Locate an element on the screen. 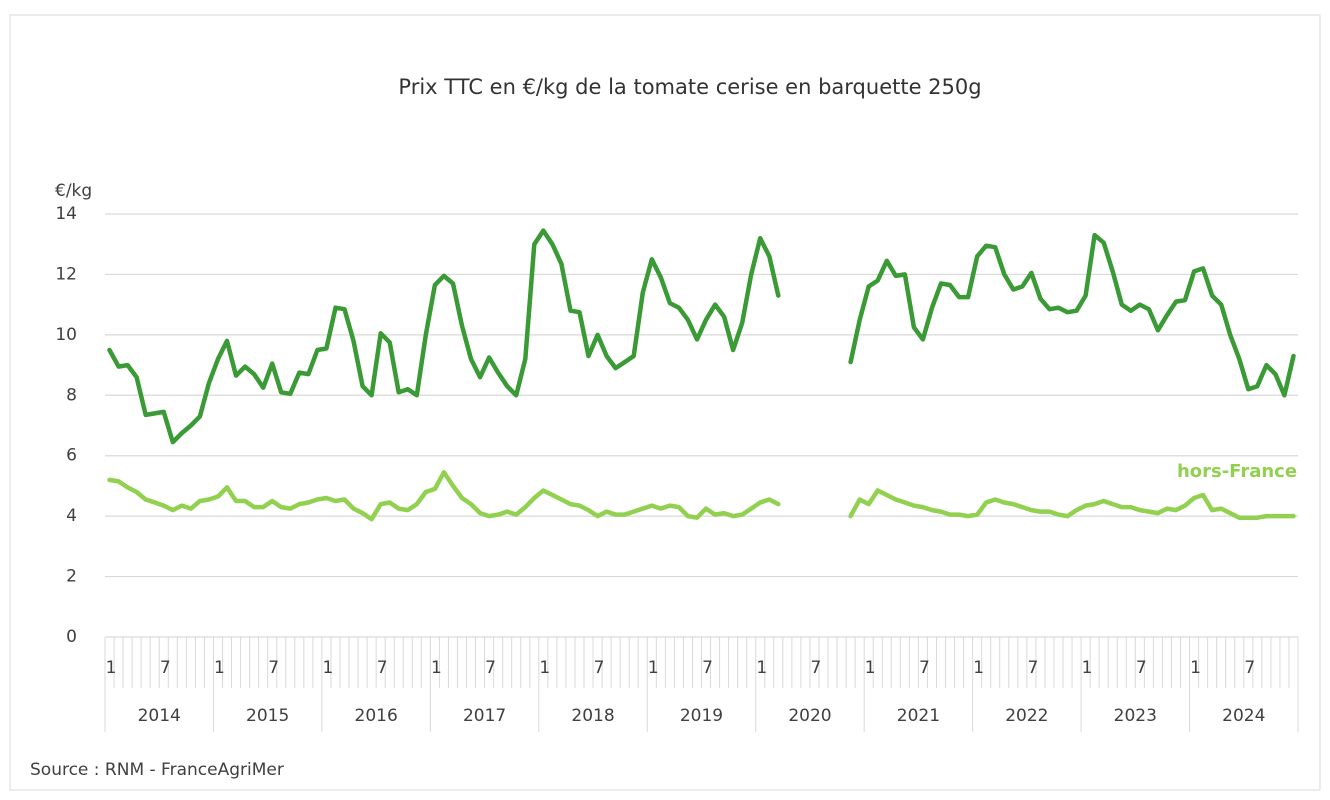  year-label: 2020 is located at coordinates (809, 716).